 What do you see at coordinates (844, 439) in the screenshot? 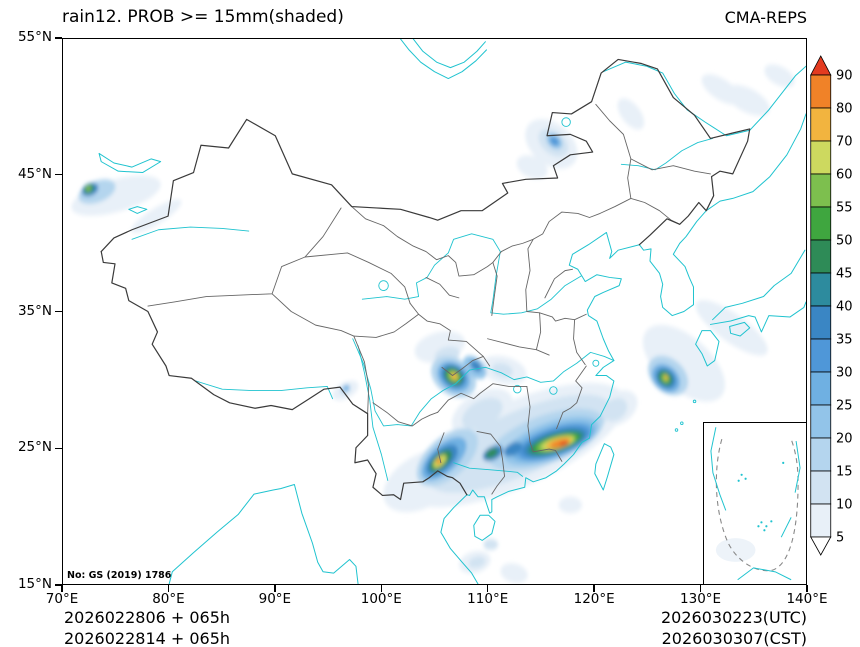
I see `colorbar-label: 20` at bounding box center [844, 439].